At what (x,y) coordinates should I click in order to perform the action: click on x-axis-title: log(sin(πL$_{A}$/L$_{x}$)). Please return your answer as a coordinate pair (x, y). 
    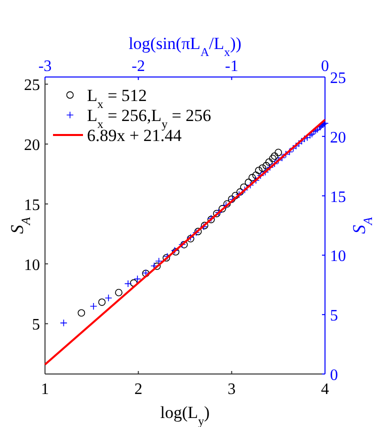
    Looking at the image, I should click on (185, 46).